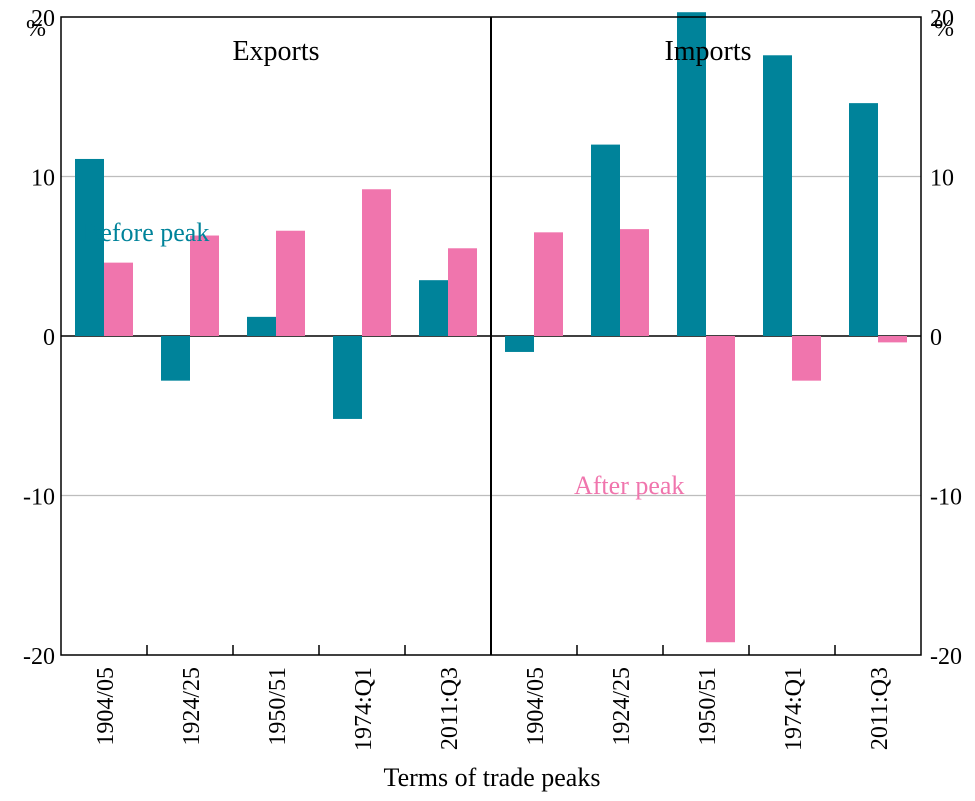  Describe the element at coordinates (946, 657) in the screenshot. I see `y-tick-label-right: -20` at that location.